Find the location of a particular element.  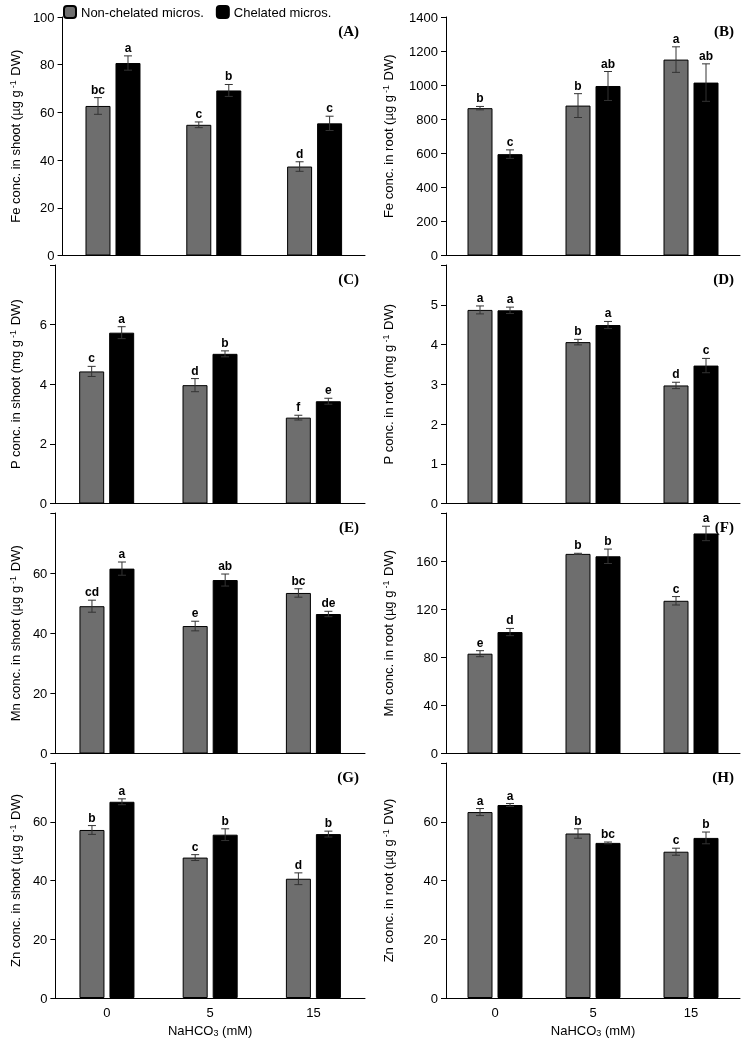

annotation: (D) is located at coordinates (724, 279).